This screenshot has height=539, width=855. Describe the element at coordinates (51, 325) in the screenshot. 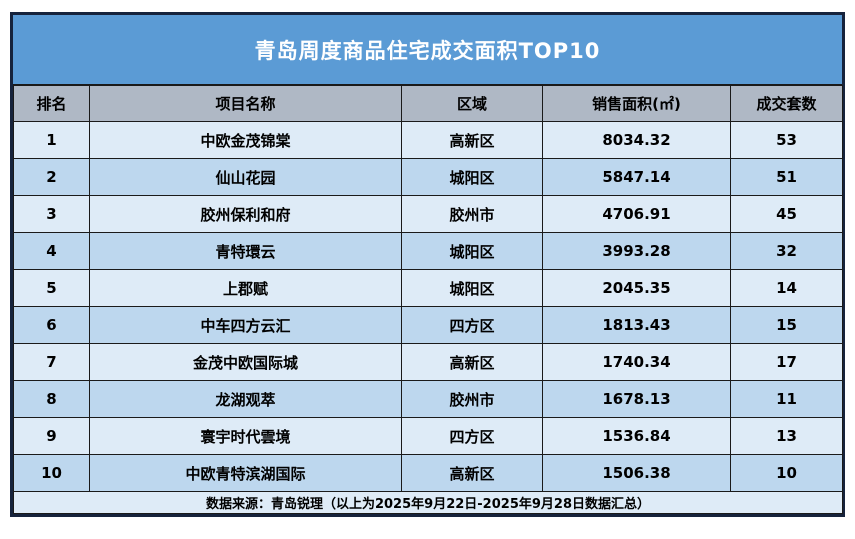

I see `rank-cell: 6` at that location.